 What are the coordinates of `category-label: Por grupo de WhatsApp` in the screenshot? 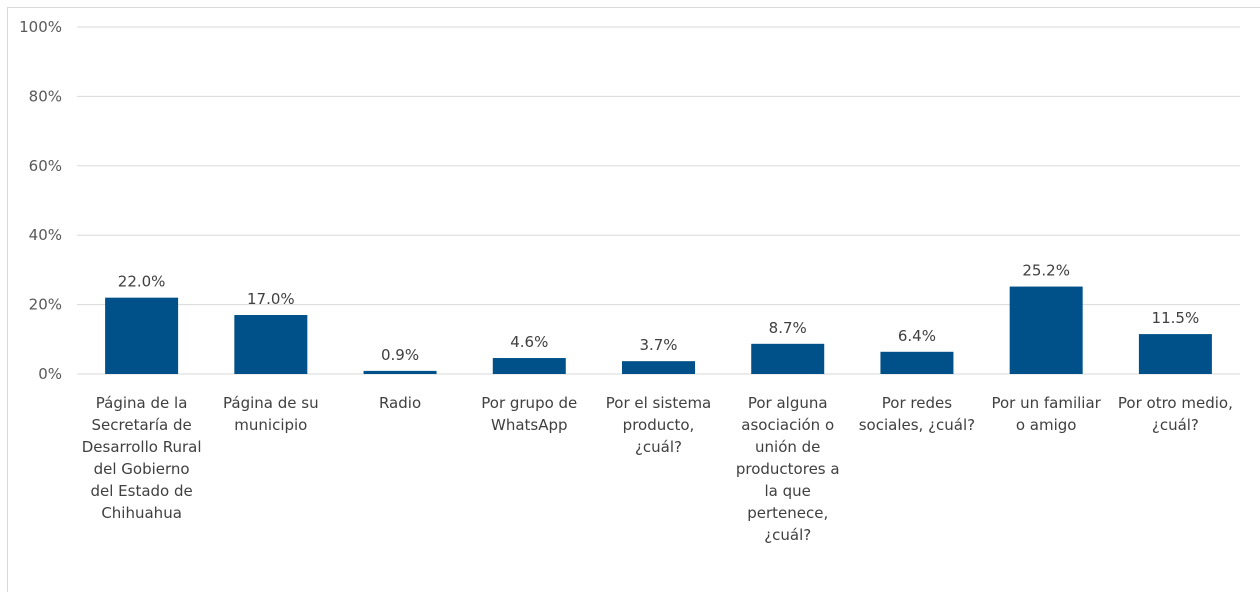 It's located at (529, 414).